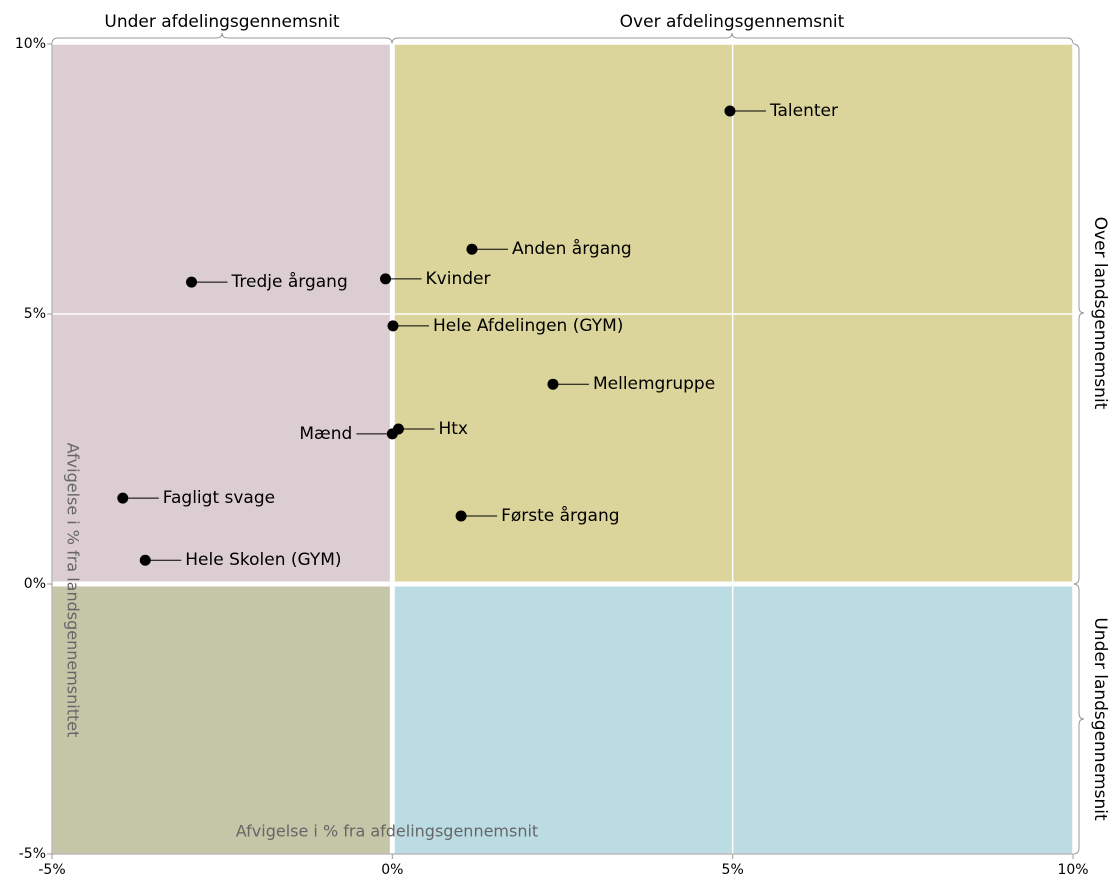 The height and width of the screenshot is (879, 1112). I want to click on point-label: Første årgang, so click(560, 515).